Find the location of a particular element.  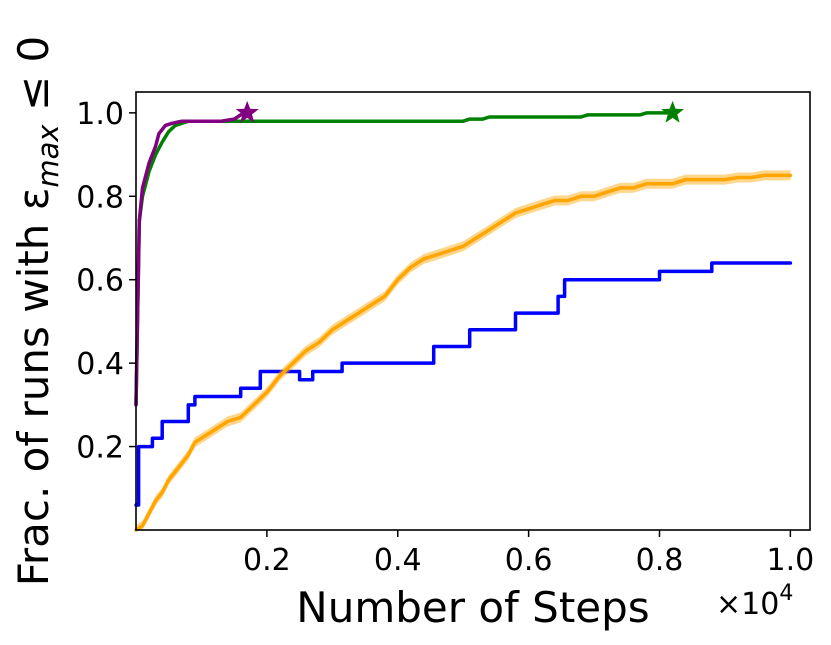

x-tick-label: 0.6 is located at coordinates (529, 560).